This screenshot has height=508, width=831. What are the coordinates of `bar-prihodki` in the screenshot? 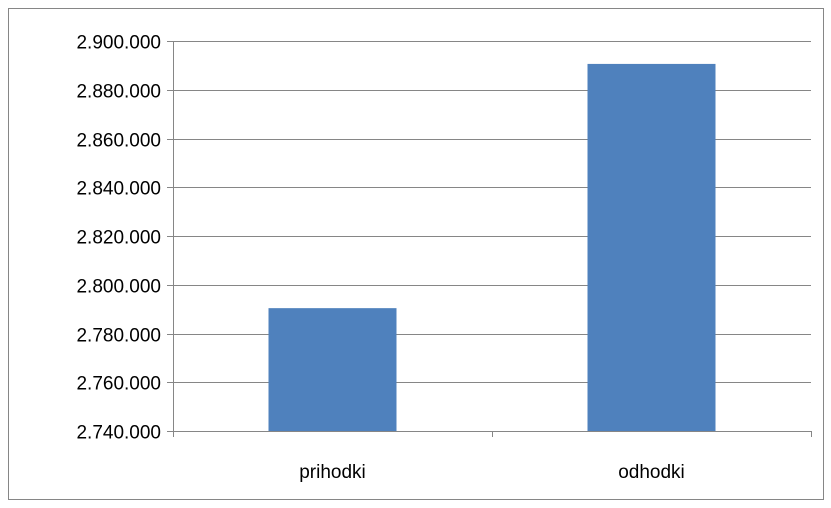 It's located at (332, 369).